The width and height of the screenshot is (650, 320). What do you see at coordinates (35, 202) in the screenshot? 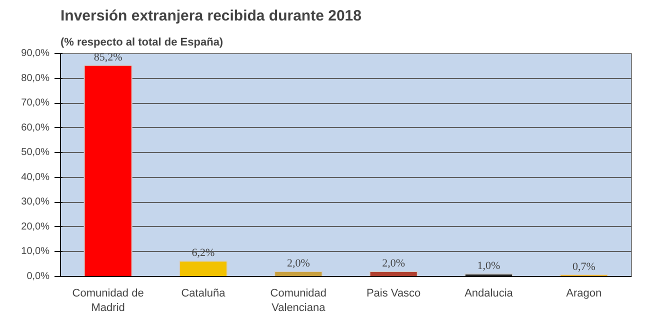
I see `y-tick-label: 30,0%` at bounding box center [35, 202].